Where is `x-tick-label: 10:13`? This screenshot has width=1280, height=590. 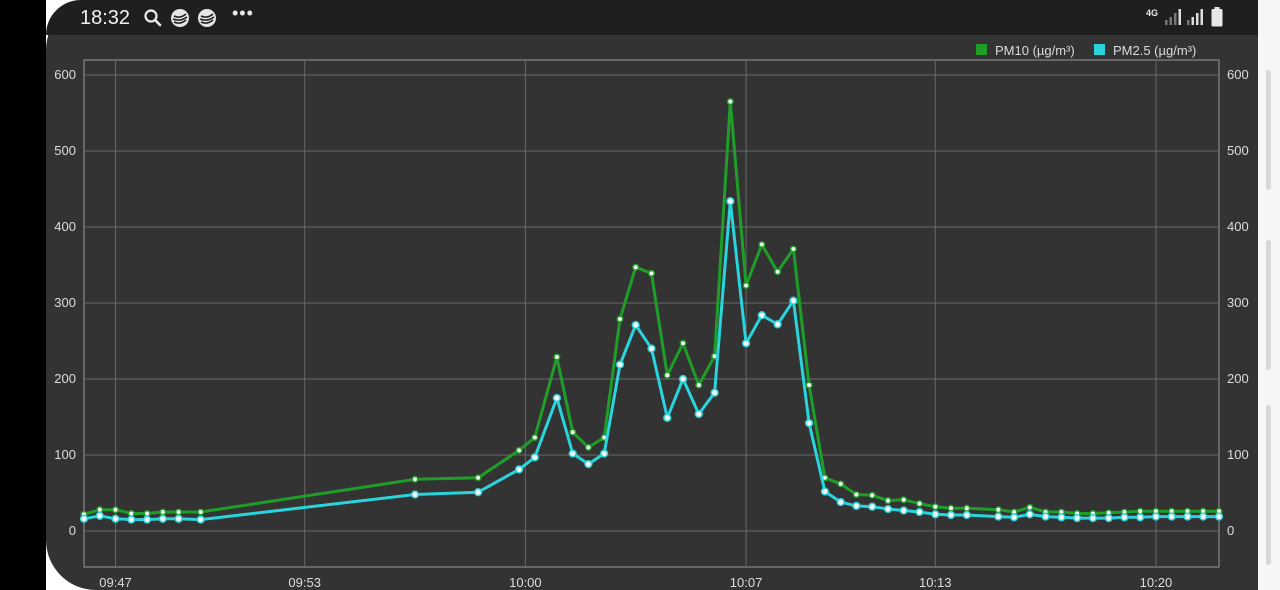
x-tick-label: 10:13 is located at coordinates (935, 582).